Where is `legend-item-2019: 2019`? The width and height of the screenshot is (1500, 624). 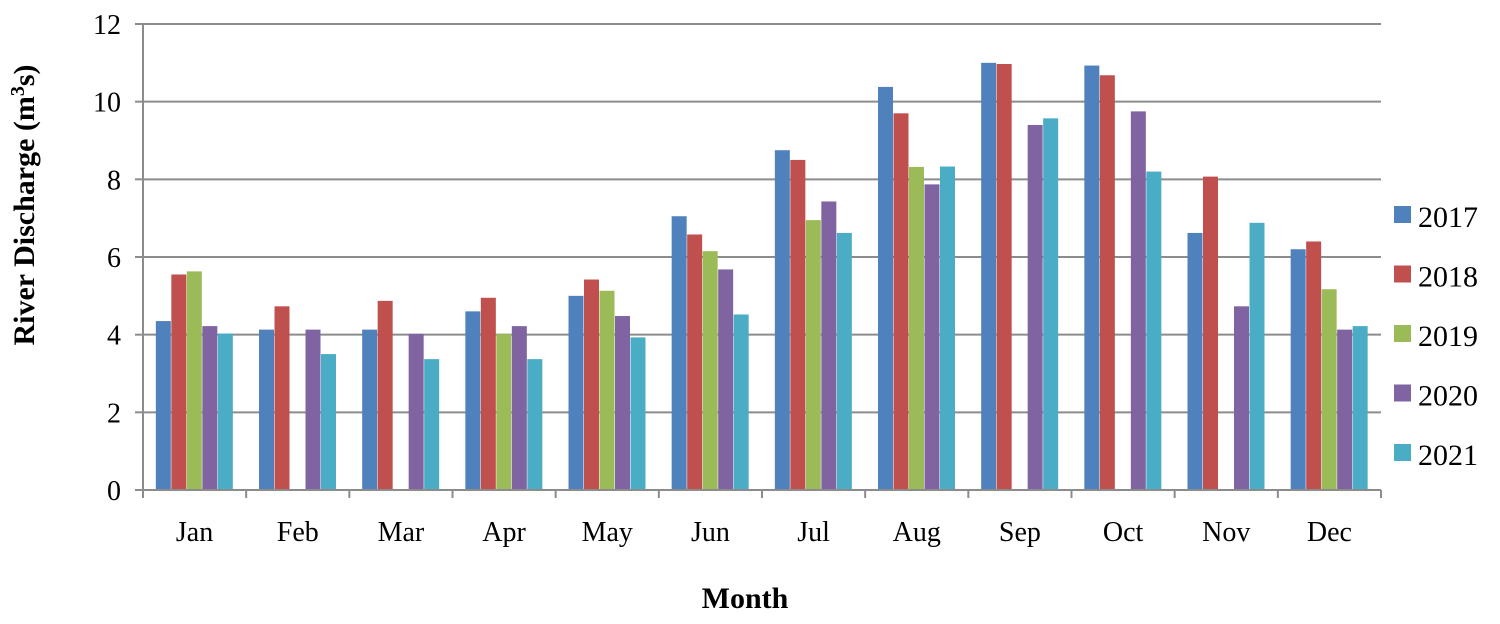
legend-item-2019: 2019 is located at coordinates (1436, 336).